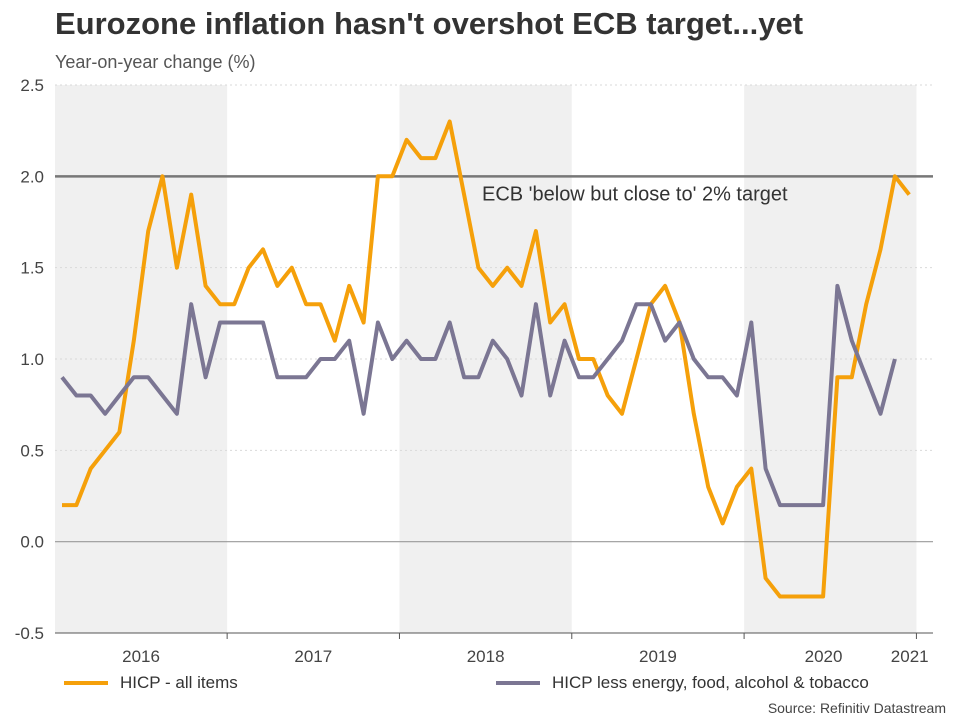 The image size is (960, 720). I want to click on y-axis-ticks: 2.5 2.0 1.5 1.0 0.5 0.0 -0.5, so click(29, 359).